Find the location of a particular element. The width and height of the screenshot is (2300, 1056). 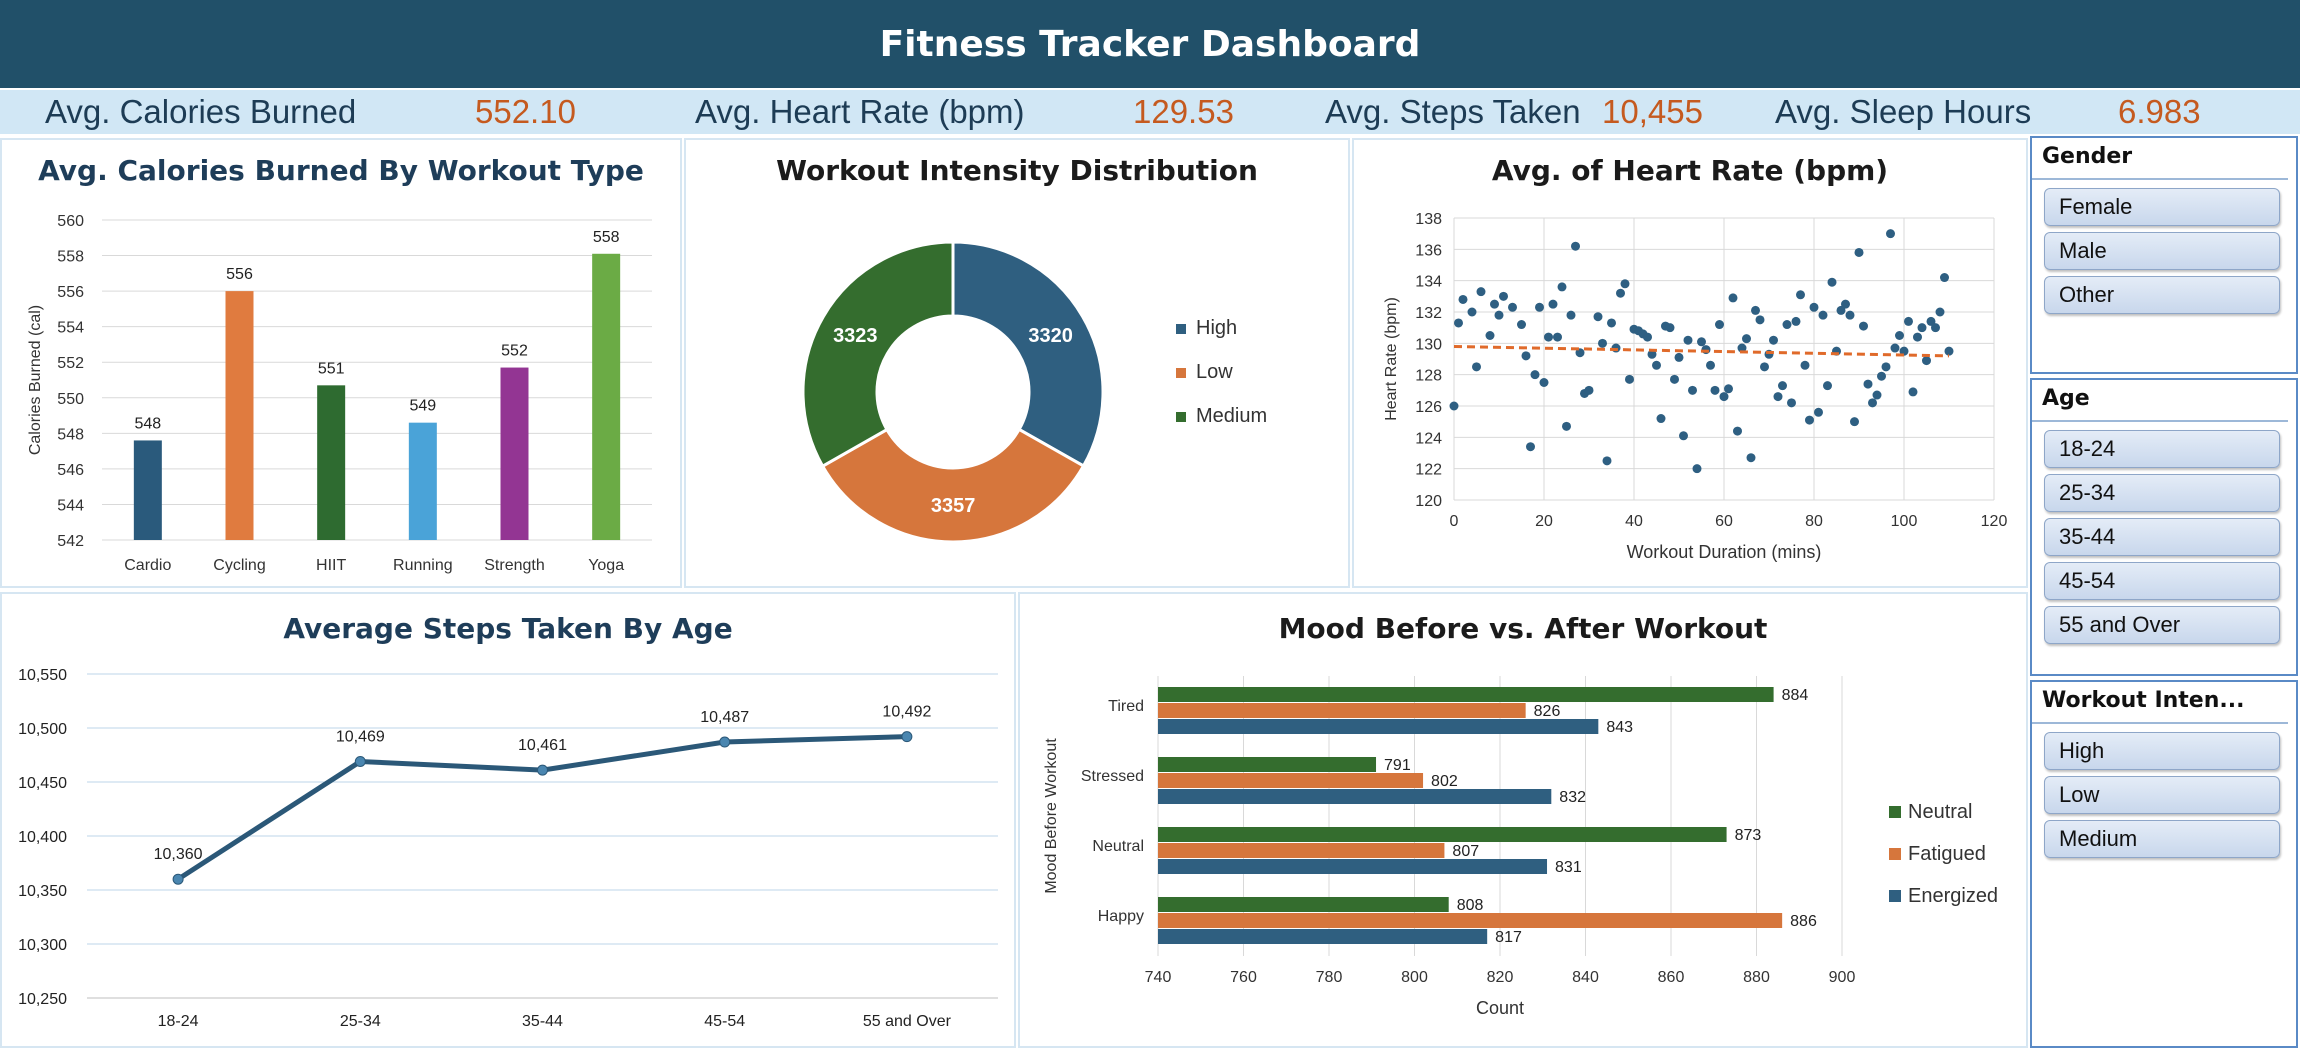

slicer-option-25-34: 25-34 is located at coordinates (2162, 493).